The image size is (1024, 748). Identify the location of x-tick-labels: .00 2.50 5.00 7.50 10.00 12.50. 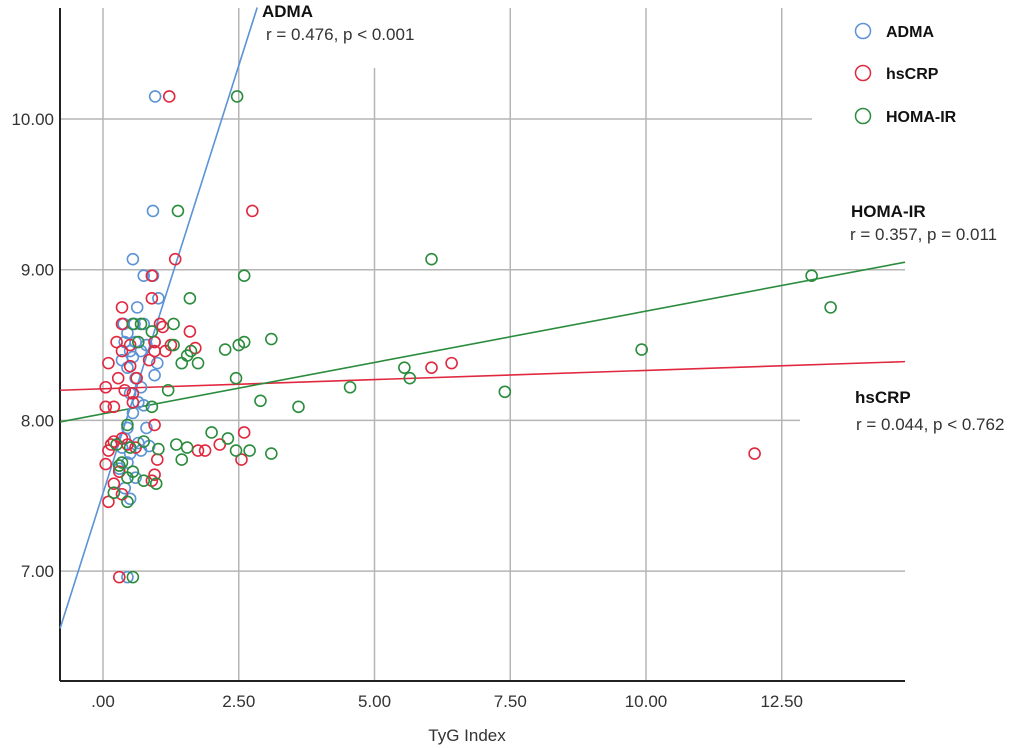
(447, 701).